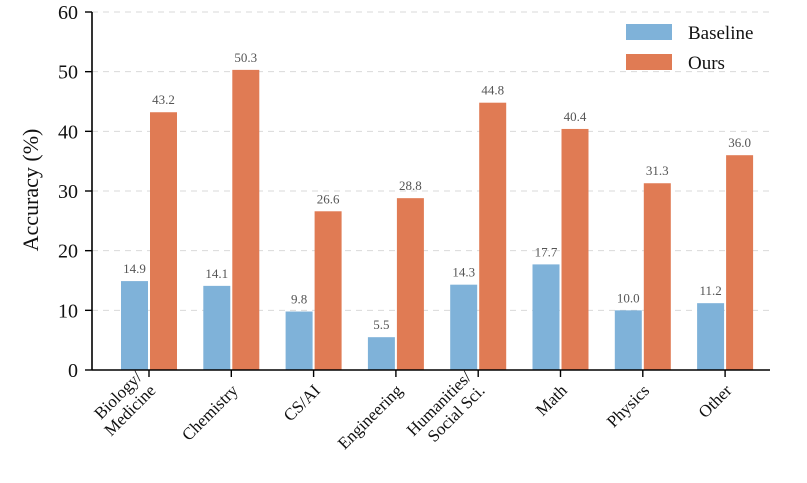 The image size is (807, 483). What do you see at coordinates (68, 13) in the screenshot?
I see `y-tick-label: 60` at bounding box center [68, 13].